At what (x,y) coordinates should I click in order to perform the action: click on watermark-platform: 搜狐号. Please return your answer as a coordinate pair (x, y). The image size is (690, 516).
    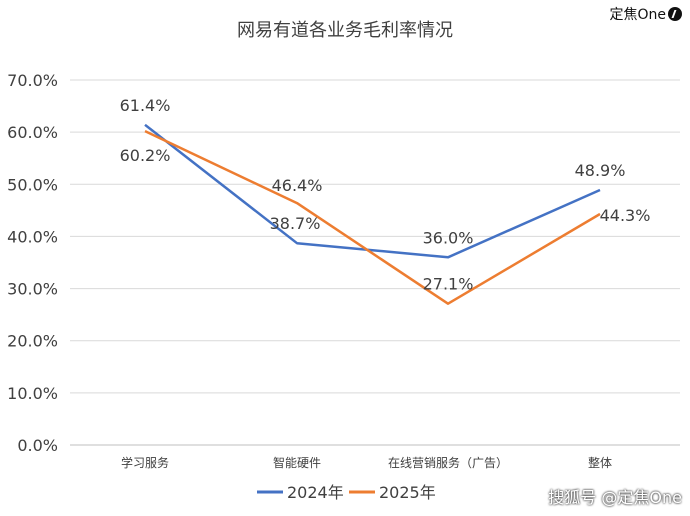
    Looking at the image, I should click on (572, 497).